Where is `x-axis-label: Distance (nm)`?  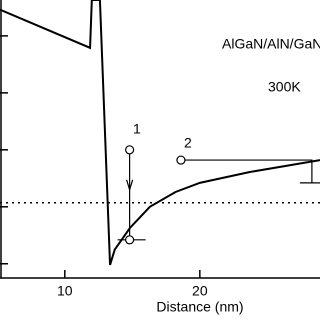 x-axis-label: Distance (nm) is located at coordinates (199, 307).